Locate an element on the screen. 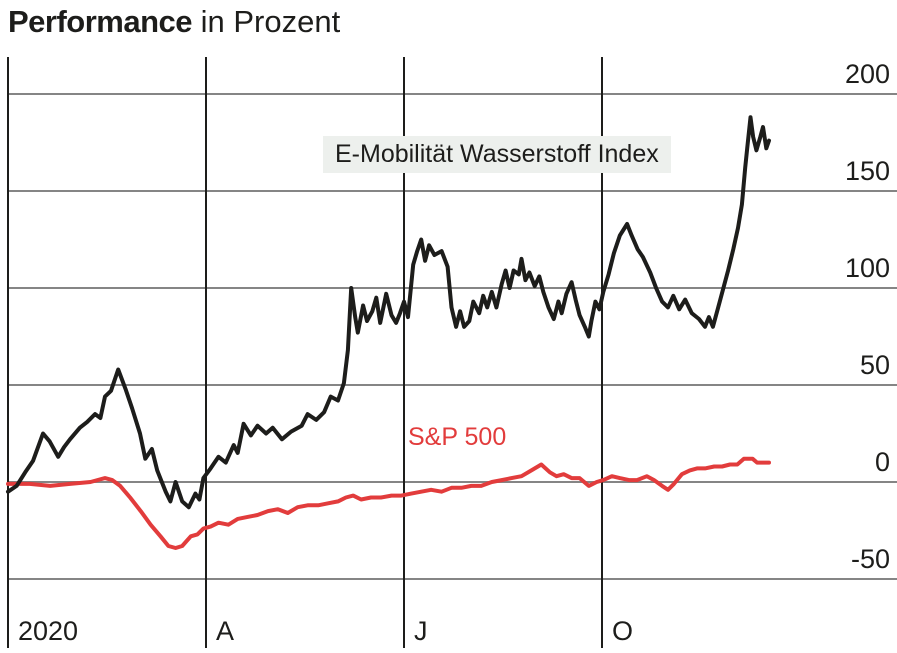  chart-title-subtitle: in Prozent is located at coordinates (266, 21).